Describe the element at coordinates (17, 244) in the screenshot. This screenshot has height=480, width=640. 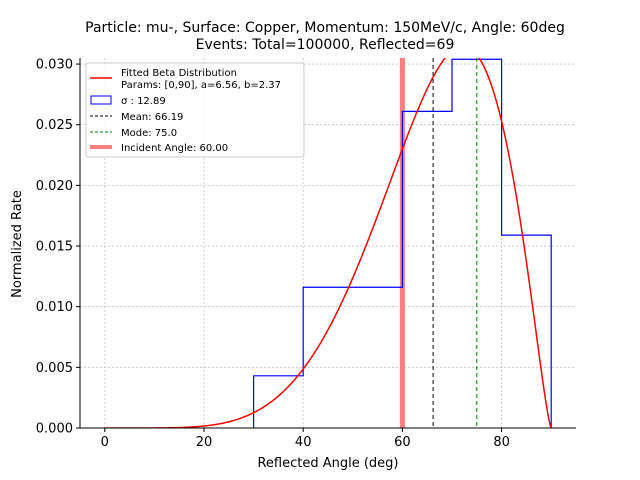
I see `y-axis-label: Normalized Rate` at that location.